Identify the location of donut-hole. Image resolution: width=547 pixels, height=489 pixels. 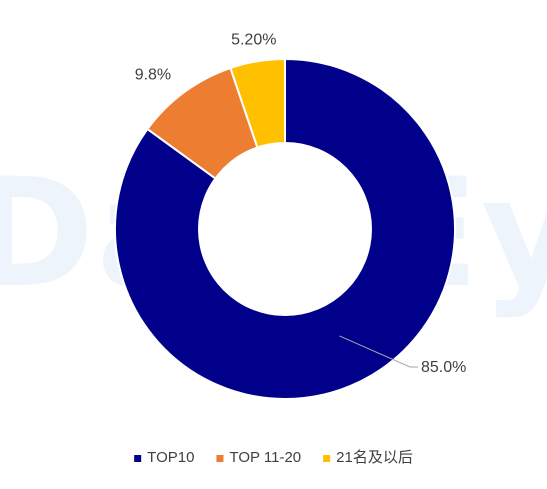
(285, 229).